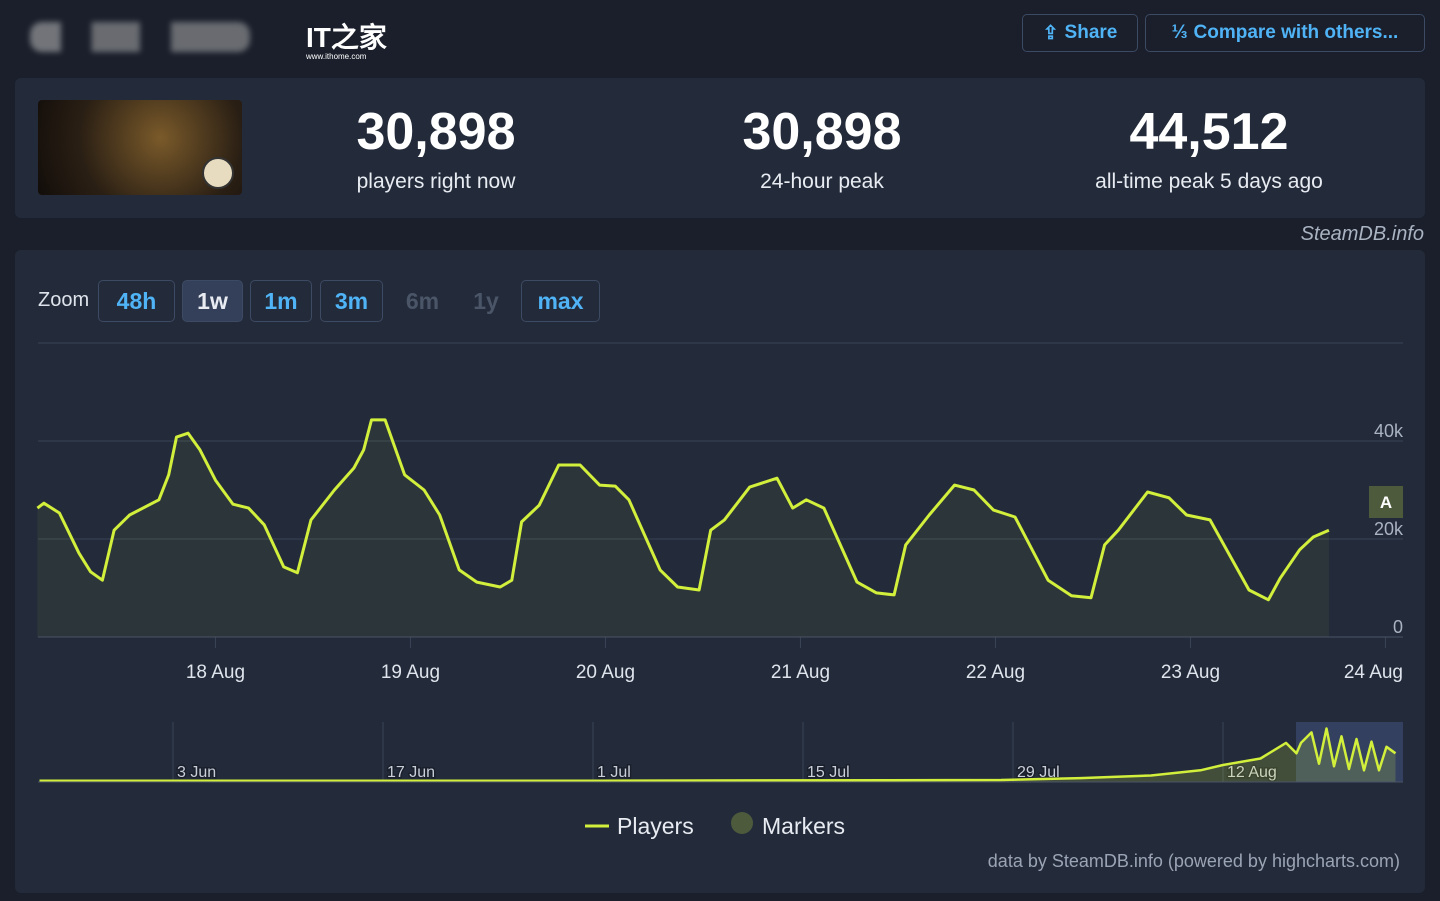 The height and width of the screenshot is (901, 1440). Describe the element at coordinates (605, 672) in the screenshot. I see `x-tick-label: 20 Aug` at that location.